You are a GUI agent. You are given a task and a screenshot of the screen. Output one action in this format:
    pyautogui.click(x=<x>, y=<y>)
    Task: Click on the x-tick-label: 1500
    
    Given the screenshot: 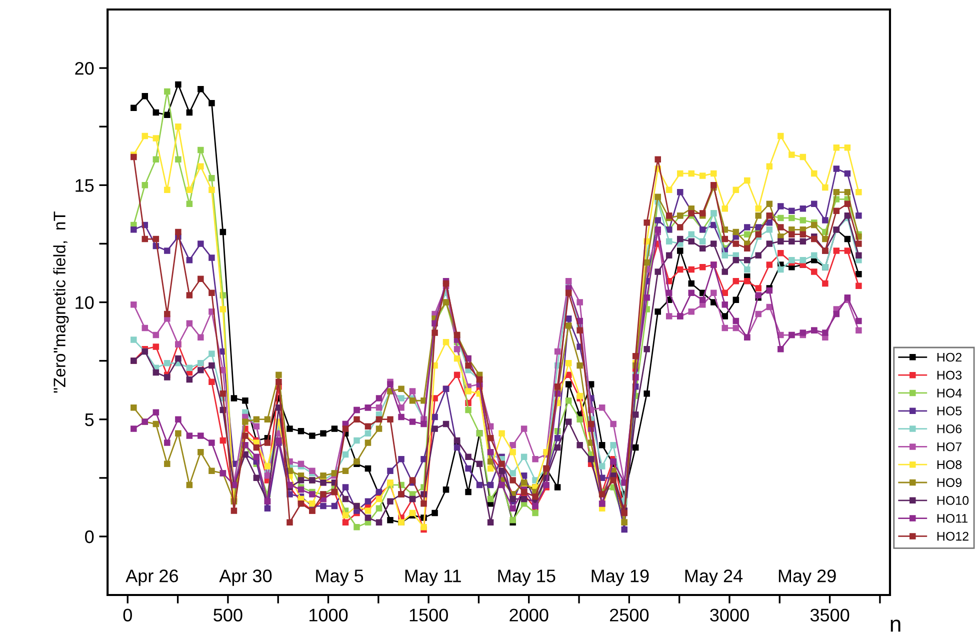 What is the action you would take?
    pyautogui.click(x=429, y=615)
    